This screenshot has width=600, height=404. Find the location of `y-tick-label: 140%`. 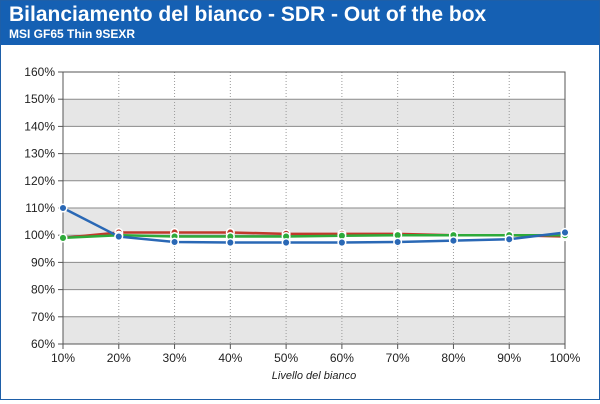

y-tick-label: 140% is located at coordinates (39, 126).